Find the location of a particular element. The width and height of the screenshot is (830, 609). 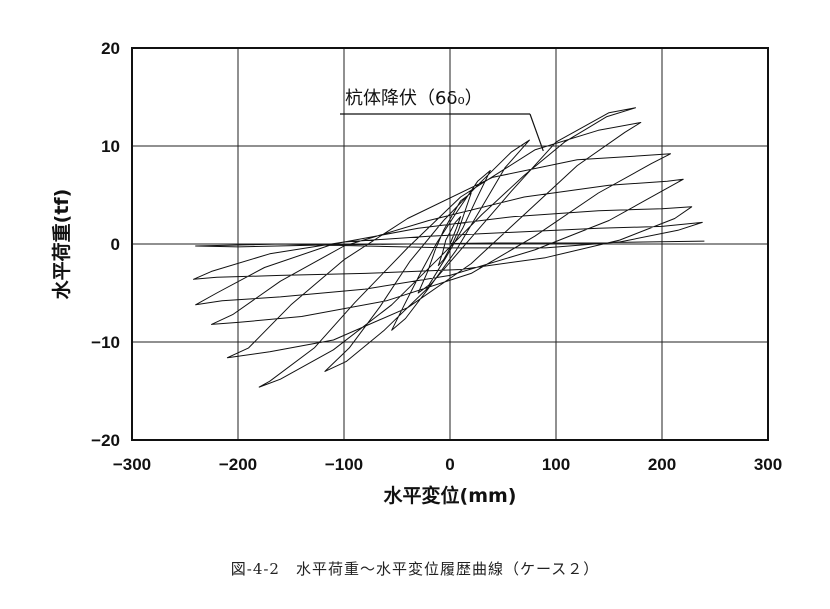

annotation-label: 杭体降伏（6δ₀） is located at coordinates (414, 98).